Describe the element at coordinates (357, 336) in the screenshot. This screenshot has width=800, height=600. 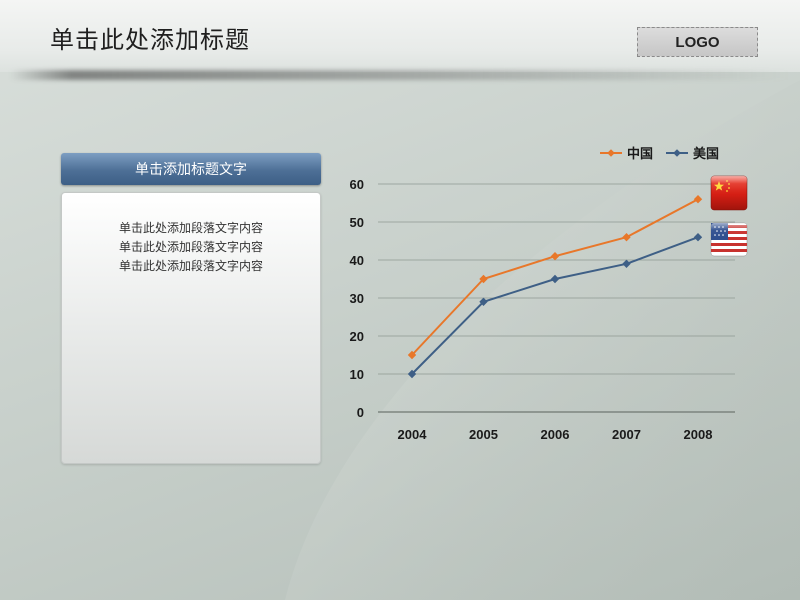
I see `y-tick-label: 20` at that location.